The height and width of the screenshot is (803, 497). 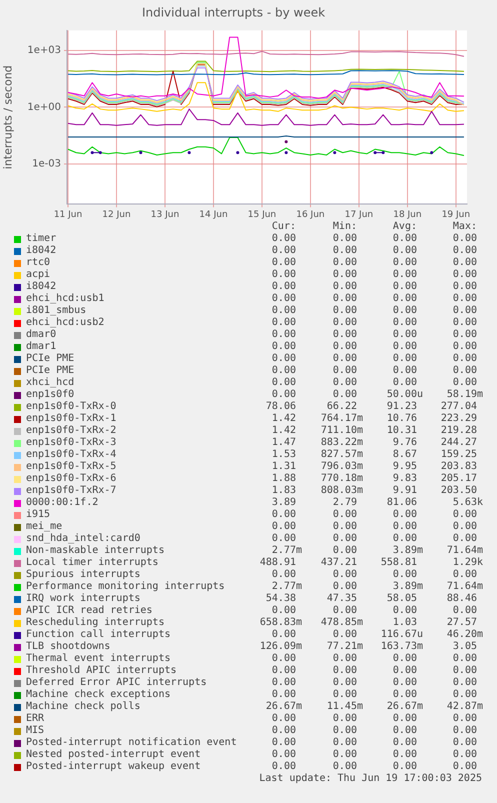 What do you see at coordinates (341, 623) in the screenshot?
I see `text: 478.85m` at bounding box center [341, 623].